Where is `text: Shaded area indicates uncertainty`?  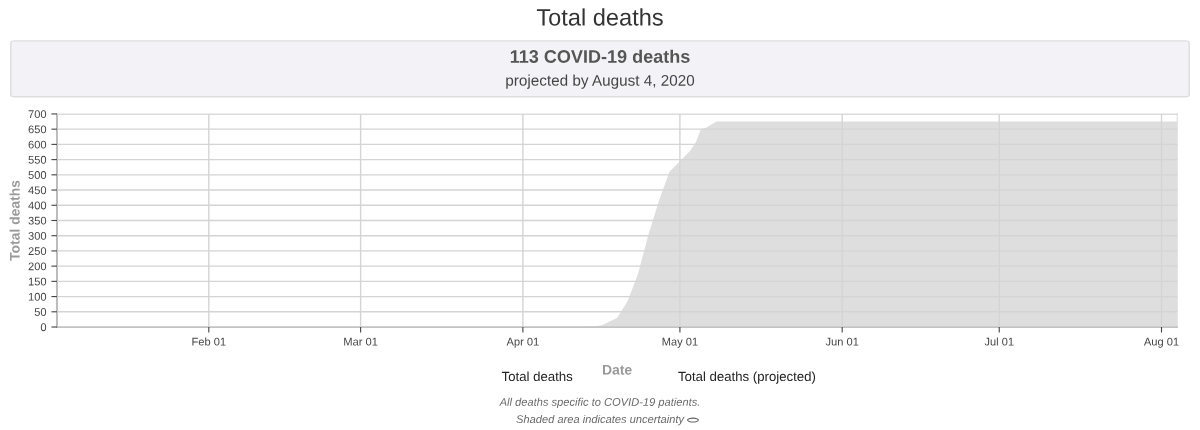 text: Shaded area indicates uncertainty is located at coordinates (600, 420).